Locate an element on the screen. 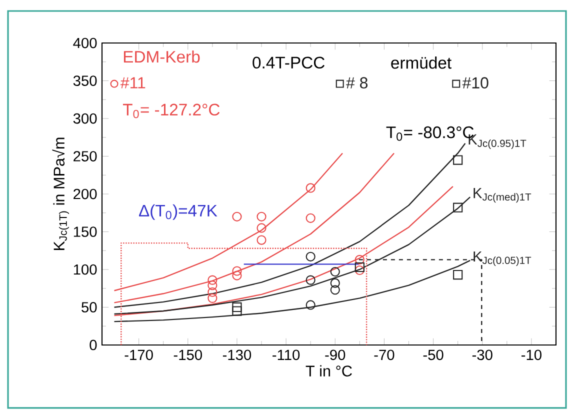 This screenshot has width=569, height=414. y-axis-title: K$_{Jc(1T)}$ in MPa√m is located at coordinates (60, 194).